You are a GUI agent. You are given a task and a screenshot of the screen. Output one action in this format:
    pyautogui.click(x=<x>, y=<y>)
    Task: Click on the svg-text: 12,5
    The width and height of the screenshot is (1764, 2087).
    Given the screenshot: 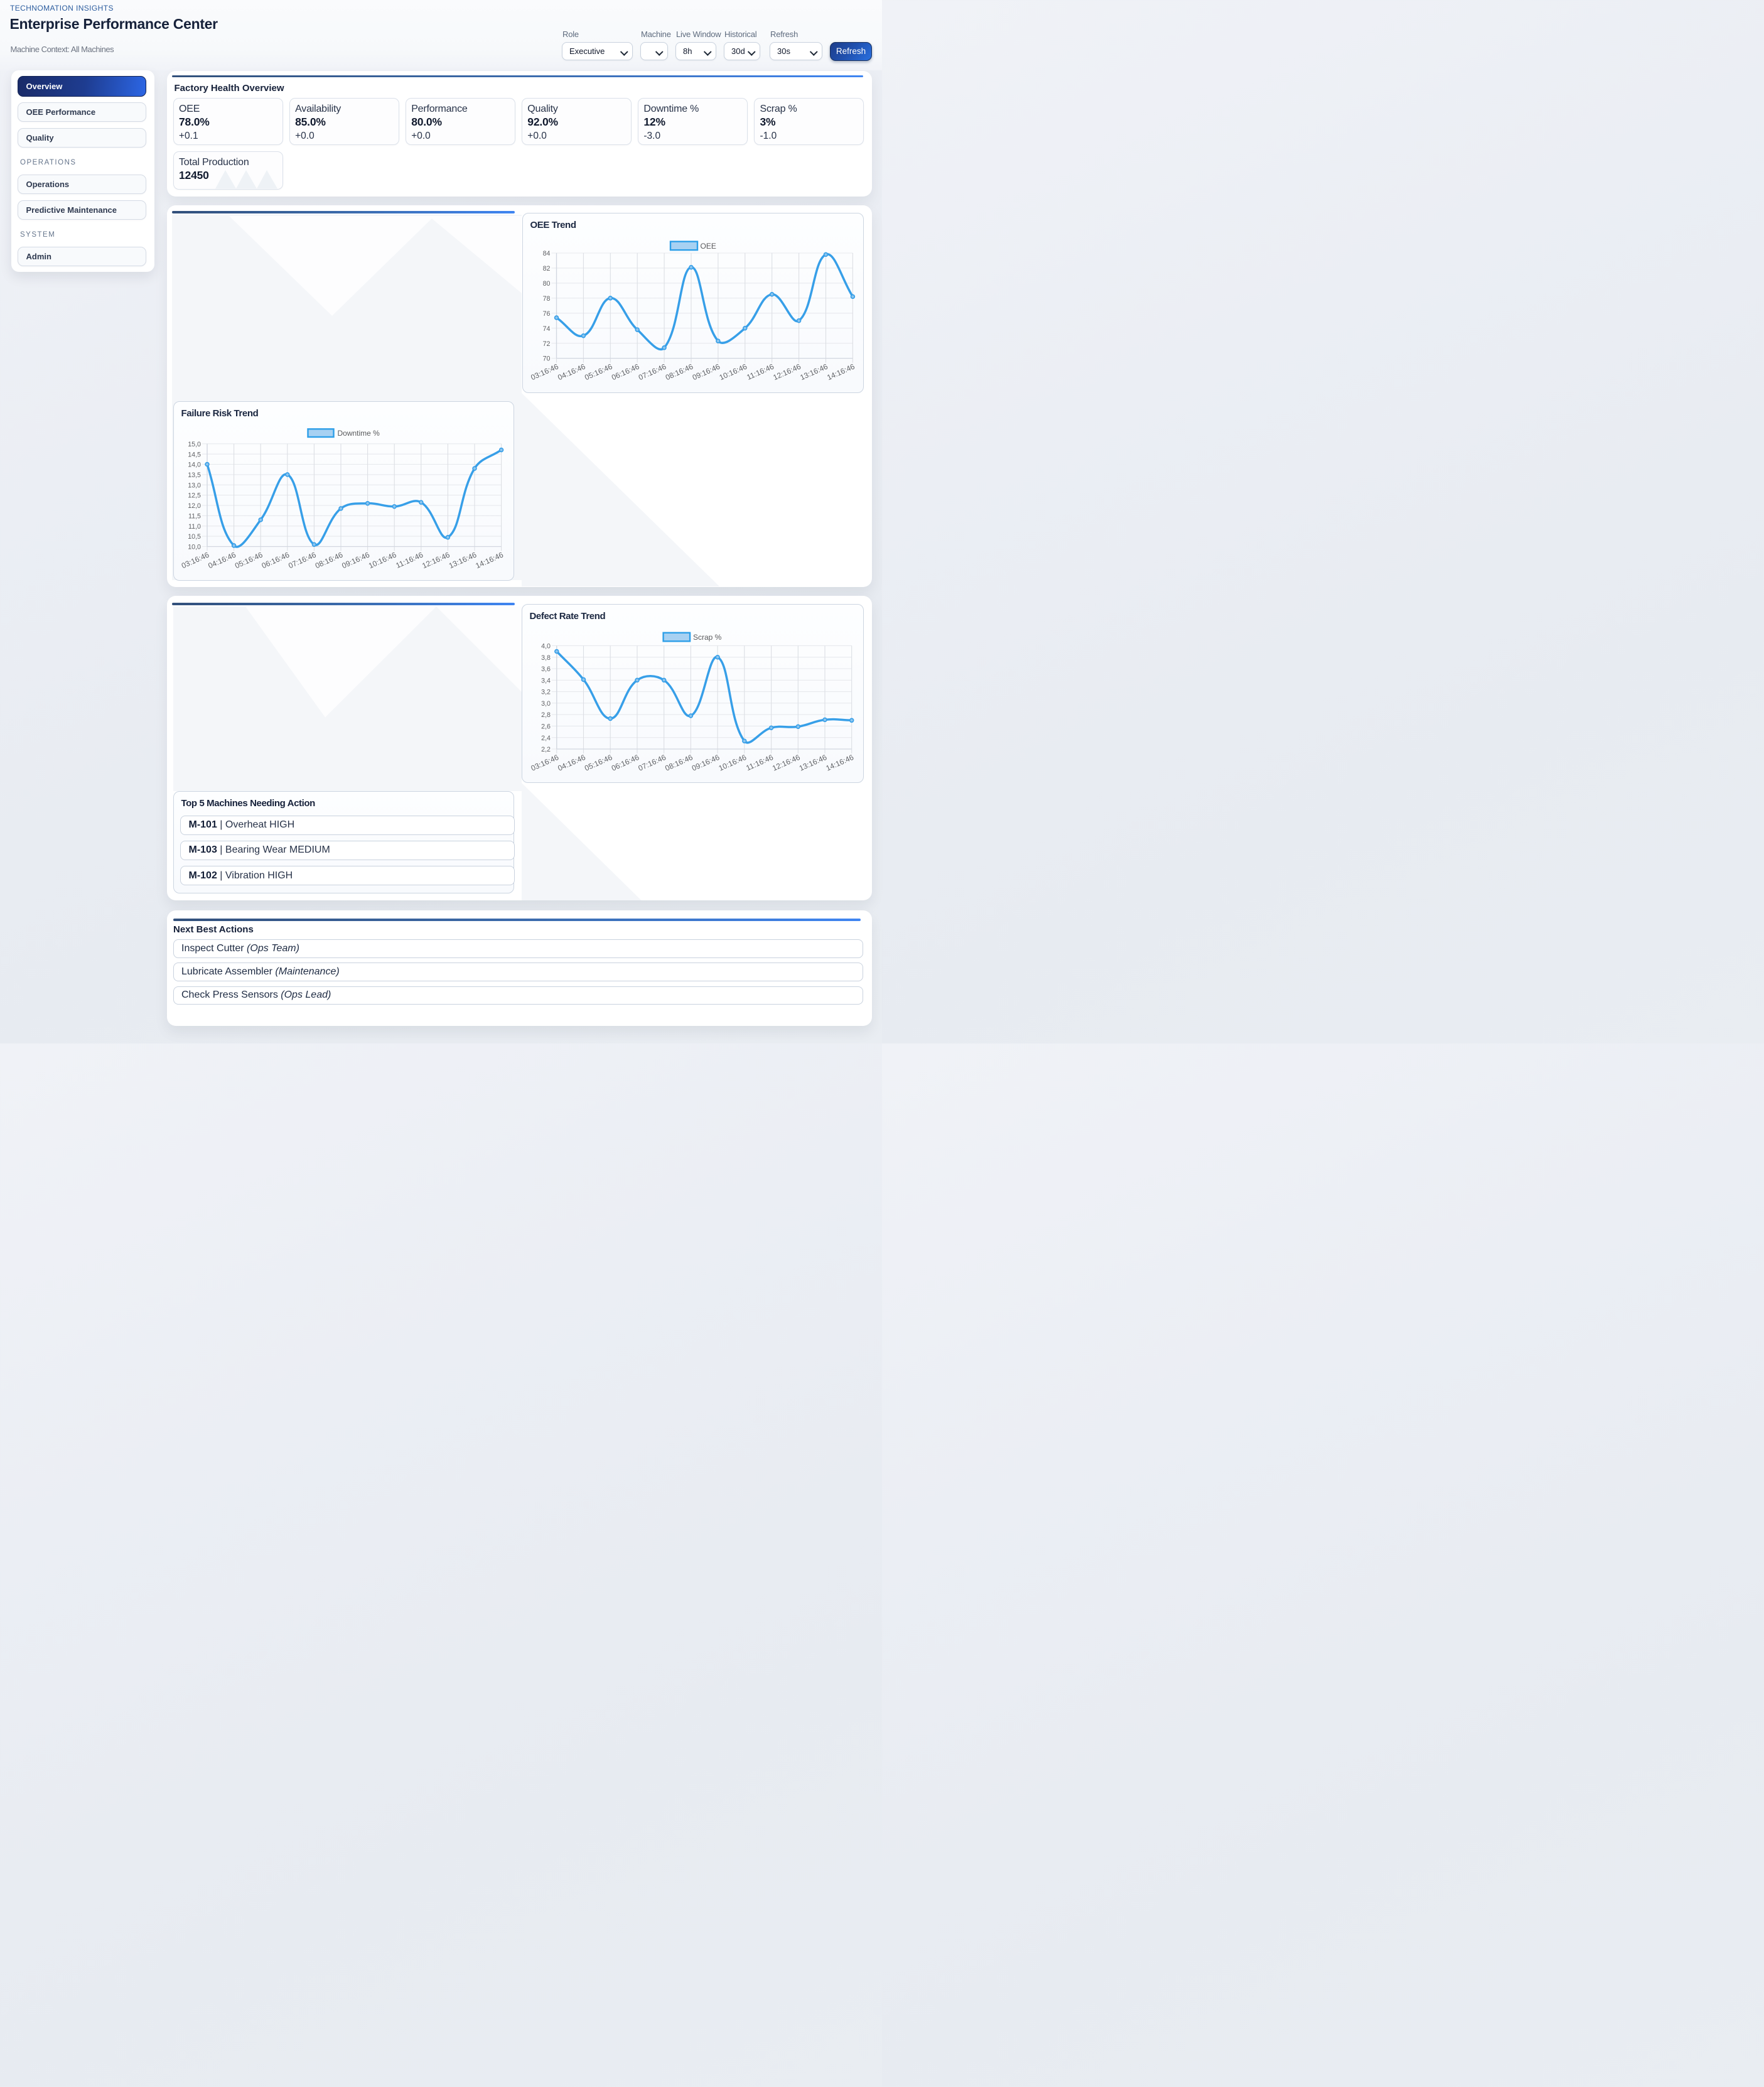 What is the action you would take?
    pyautogui.click(x=194, y=495)
    